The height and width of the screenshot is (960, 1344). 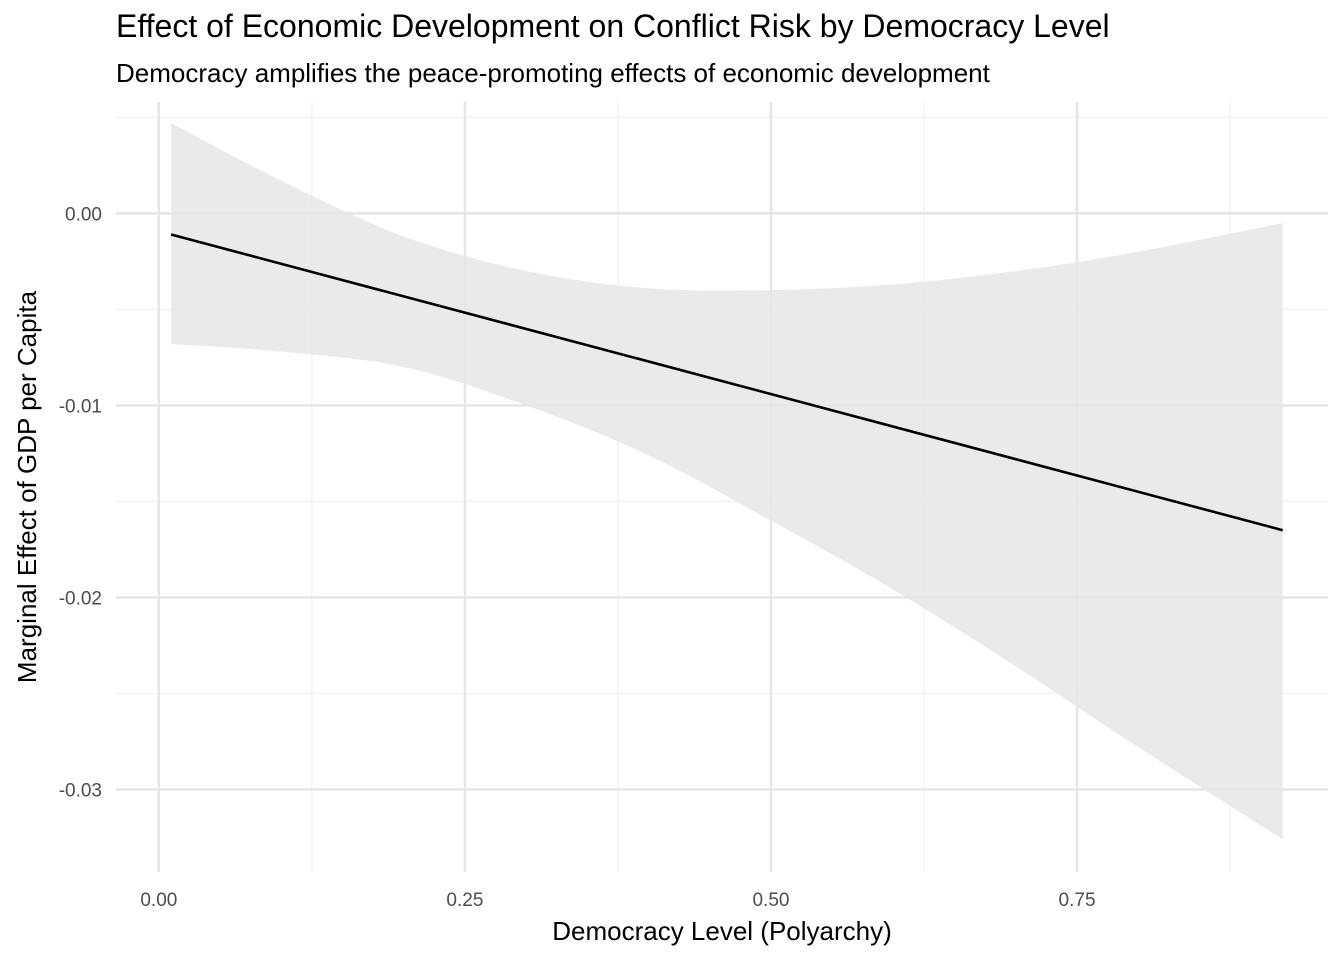 What do you see at coordinates (80, 598) in the screenshot?
I see `y-tick-label: -0.02` at bounding box center [80, 598].